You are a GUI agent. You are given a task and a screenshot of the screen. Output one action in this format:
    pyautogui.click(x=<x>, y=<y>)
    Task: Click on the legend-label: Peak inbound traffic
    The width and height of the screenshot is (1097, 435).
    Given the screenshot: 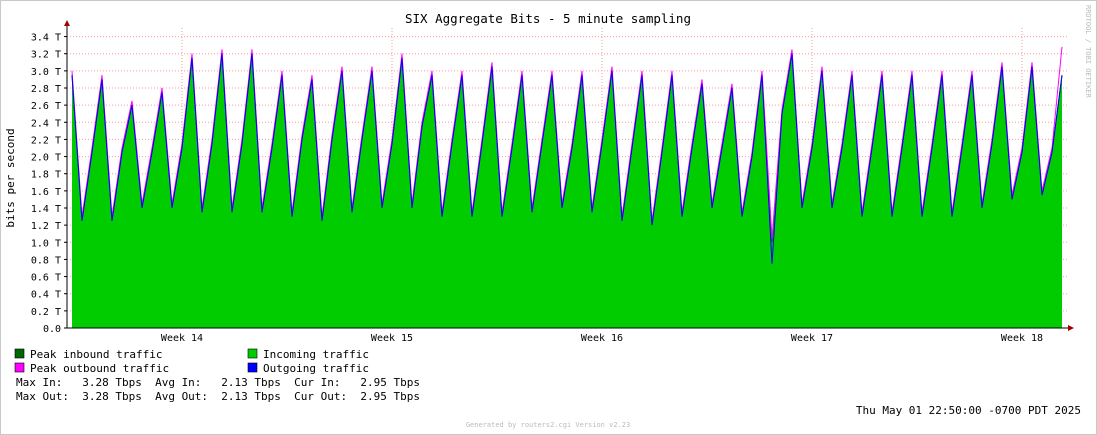 What is the action you would take?
    pyautogui.click(x=96, y=354)
    